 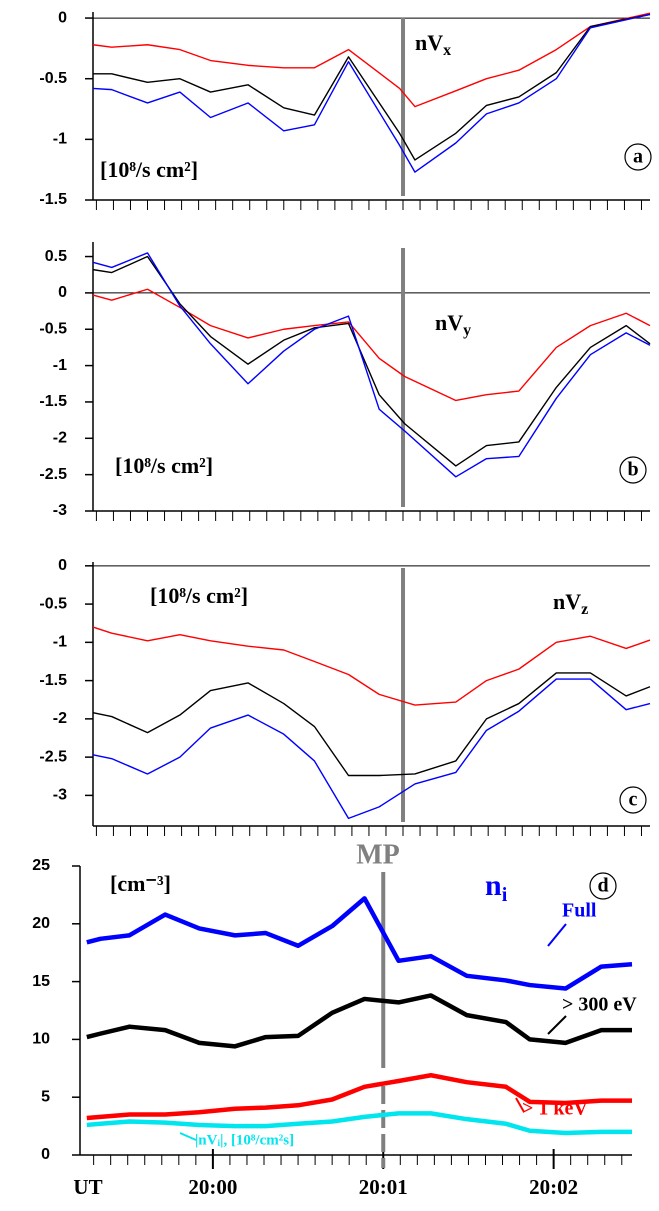 I want to click on title-text: n, so click(x=493, y=885).